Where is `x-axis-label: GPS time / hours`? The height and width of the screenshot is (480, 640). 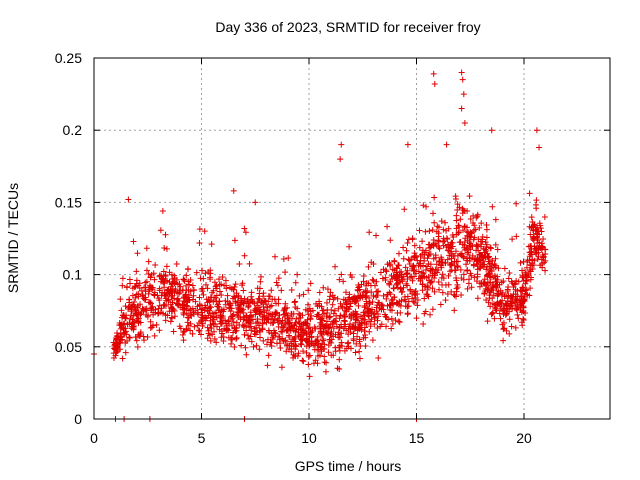 x-axis-label: GPS time / hours is located at coordinates (348, 466).